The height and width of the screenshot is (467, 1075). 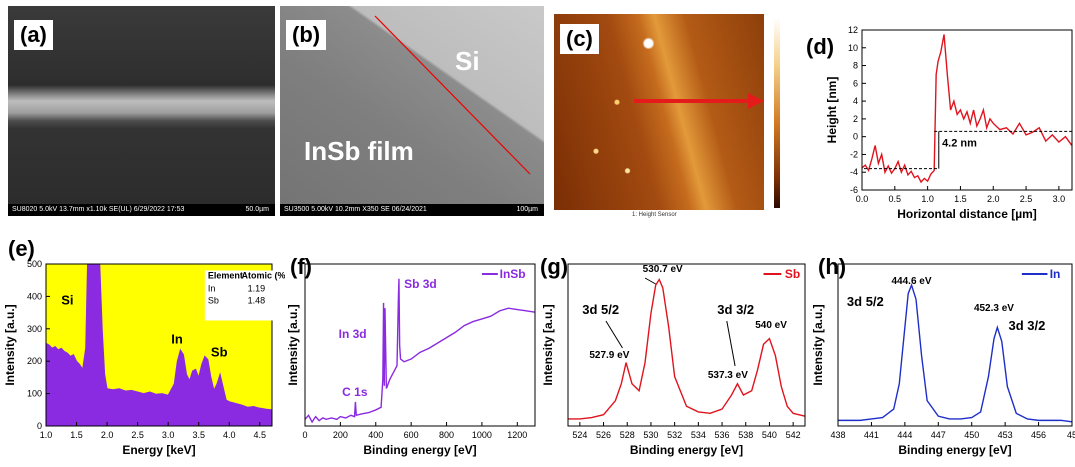 What do you see at coordinates (895, 199) in the screenshot?
I see `x-tick-label: 0.5` at bounding box center [895, 199].